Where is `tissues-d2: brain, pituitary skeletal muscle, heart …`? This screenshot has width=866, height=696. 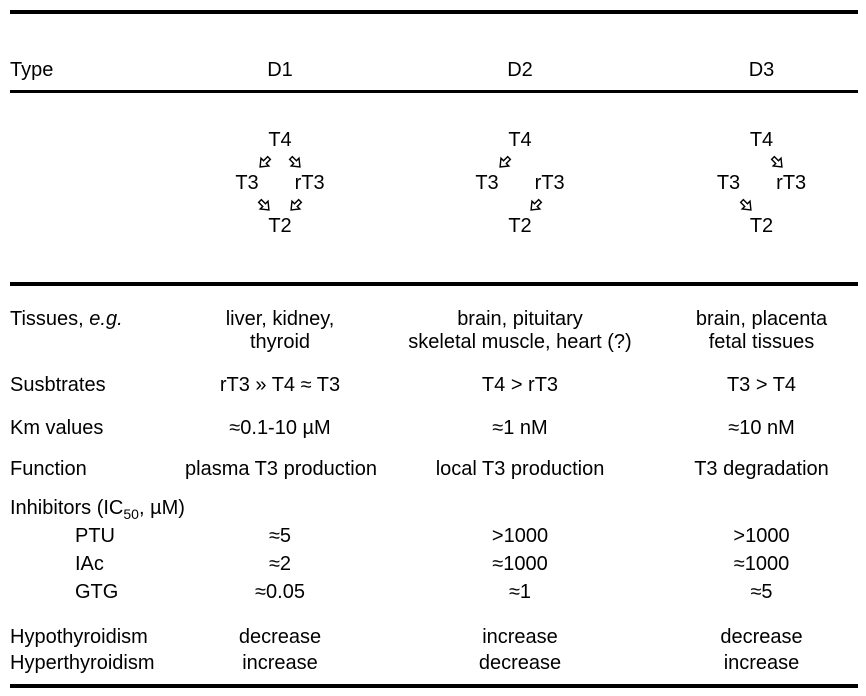
tissues-d2: brain, pituitary skeletal muscle, heart … is located at coordinates (520, 330).